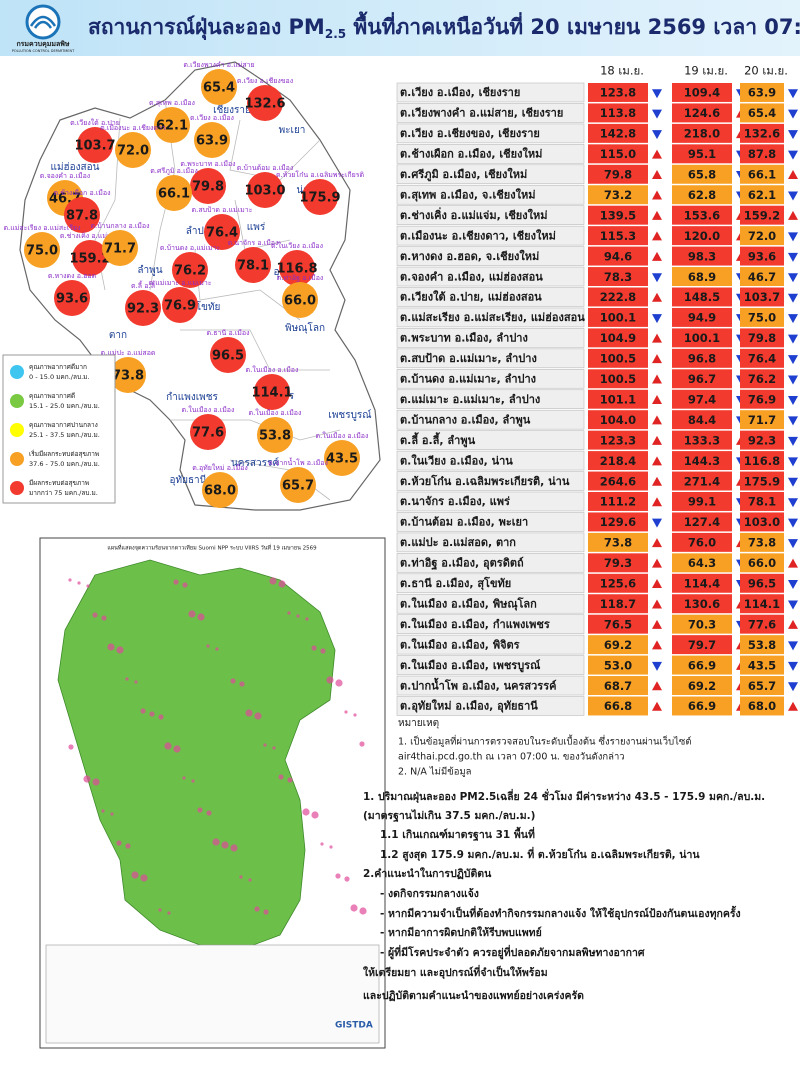 The image size is (800, 1065). Describe the element at coordinates (618, 420) in the screenshot. I see `value-text: 104.0` at that location.